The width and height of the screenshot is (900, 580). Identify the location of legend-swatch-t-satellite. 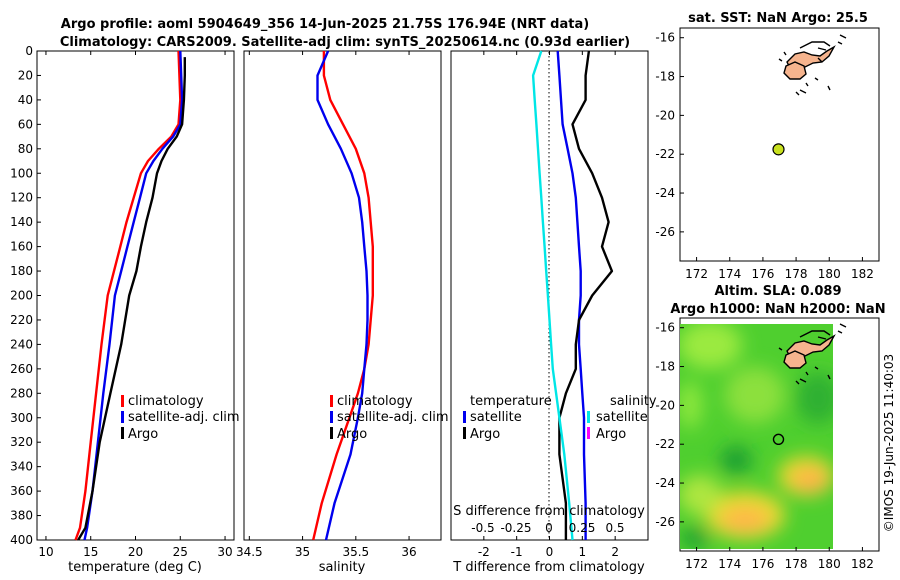
(464, 417).